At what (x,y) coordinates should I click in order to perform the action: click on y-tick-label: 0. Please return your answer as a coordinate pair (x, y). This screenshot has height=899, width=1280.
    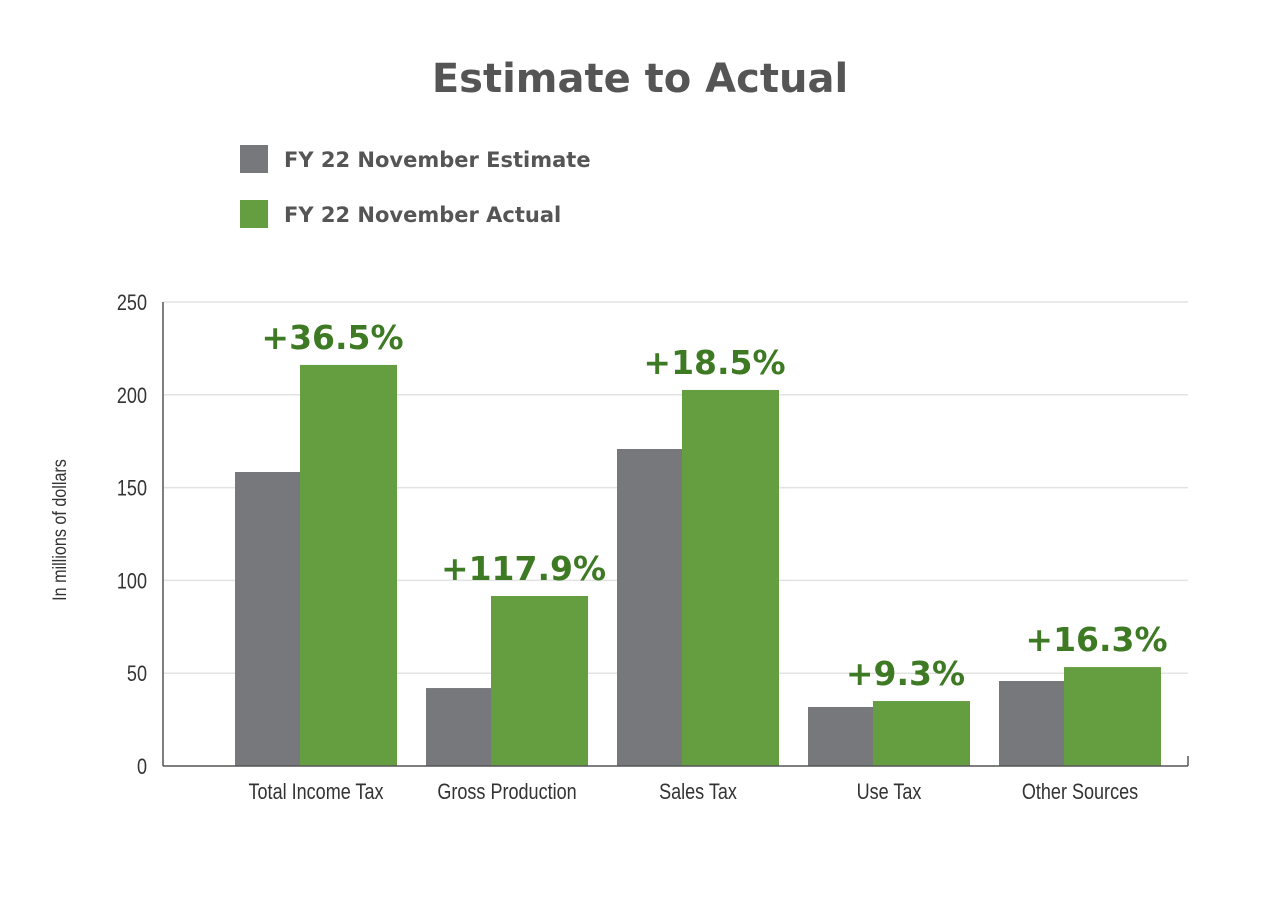
    Looking at the image, I should click on (142, 767).